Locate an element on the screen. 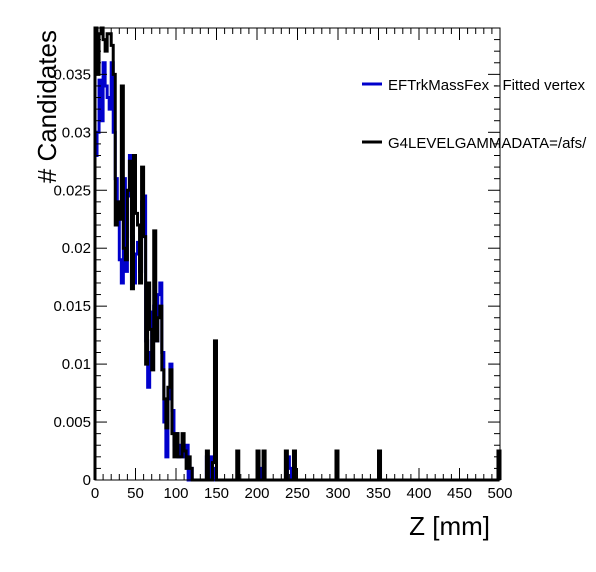  y-tick-label: 0 is located at coordinates (87, 480).